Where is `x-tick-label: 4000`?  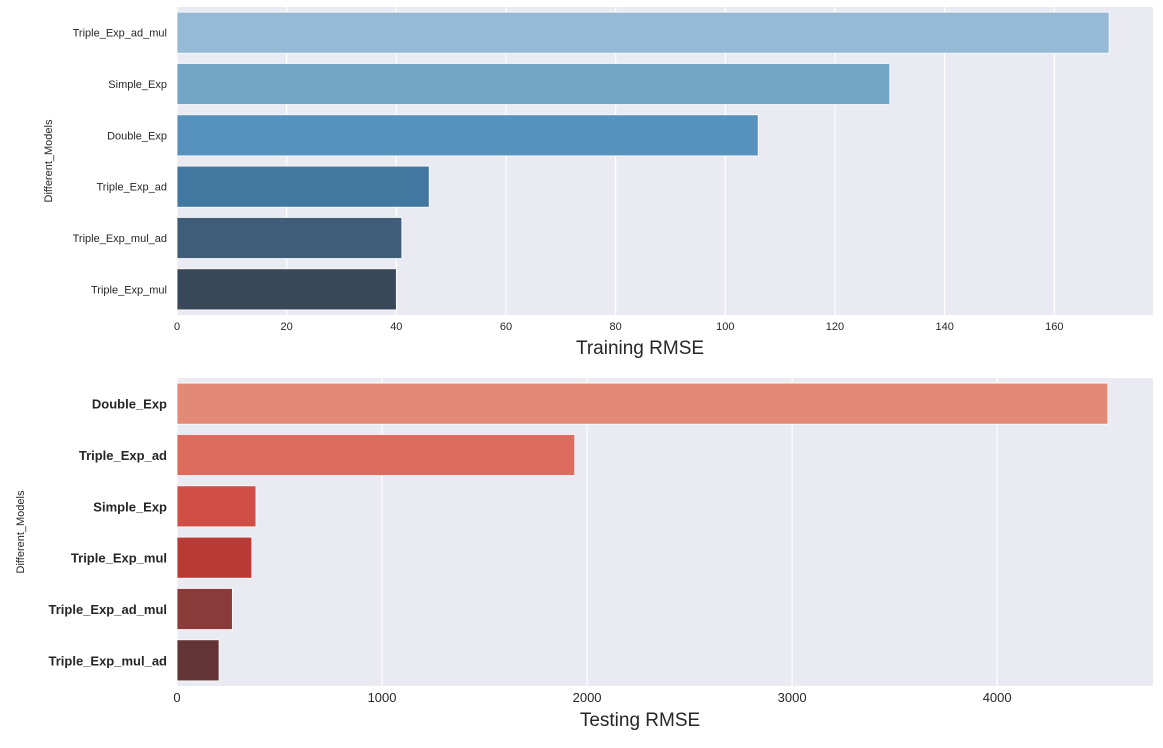 x-tick-label: 4000 is located at coordinates (997, 697).